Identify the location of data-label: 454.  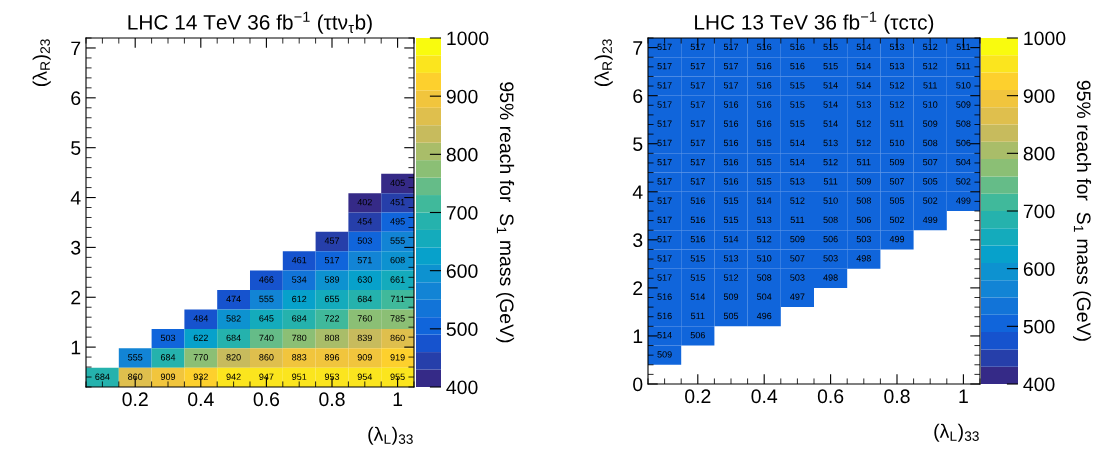
(365, 221).